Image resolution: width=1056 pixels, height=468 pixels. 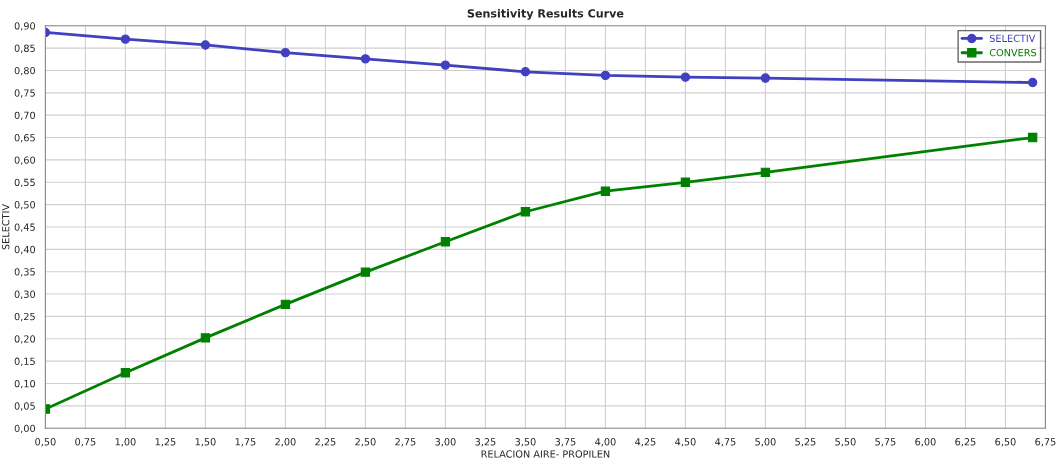 What do you see at coordinates (445, 442) in the screenshot?
I see `x-tick-label: 3,00` at bounding box center [445, 442].